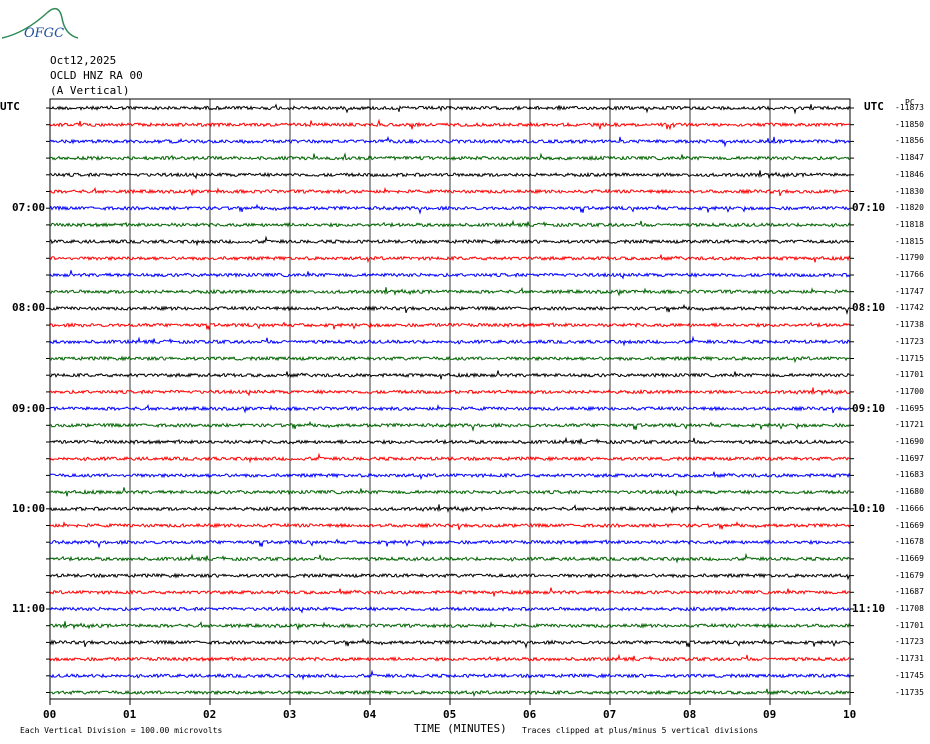  I want to click on trace-value-label: -11846, so click(909, 174).